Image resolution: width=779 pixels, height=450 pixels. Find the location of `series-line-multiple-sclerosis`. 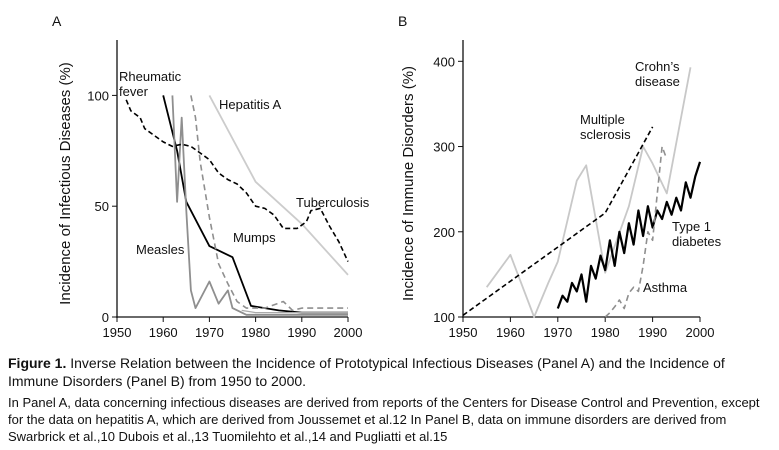

series-line-multiple-sclerosis is located at coordinates (558, 221).